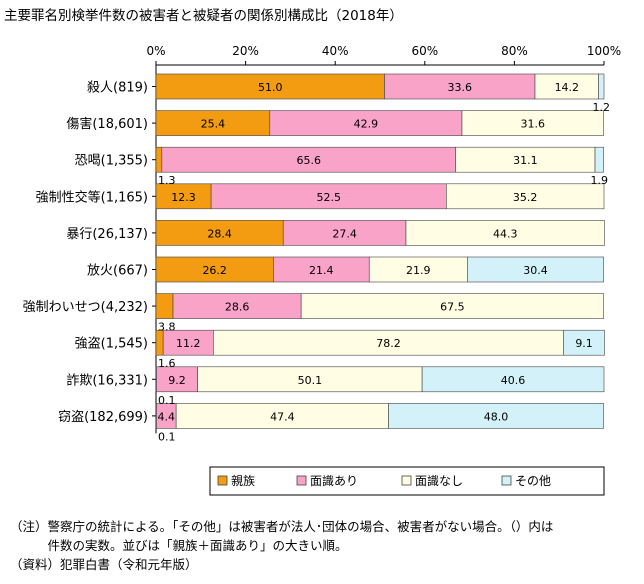 The height and width of the screenshot is (584, 644). Describe the element at coordinates (188, 343) in the screenshot. I see `data-label: 11.2` at that location.